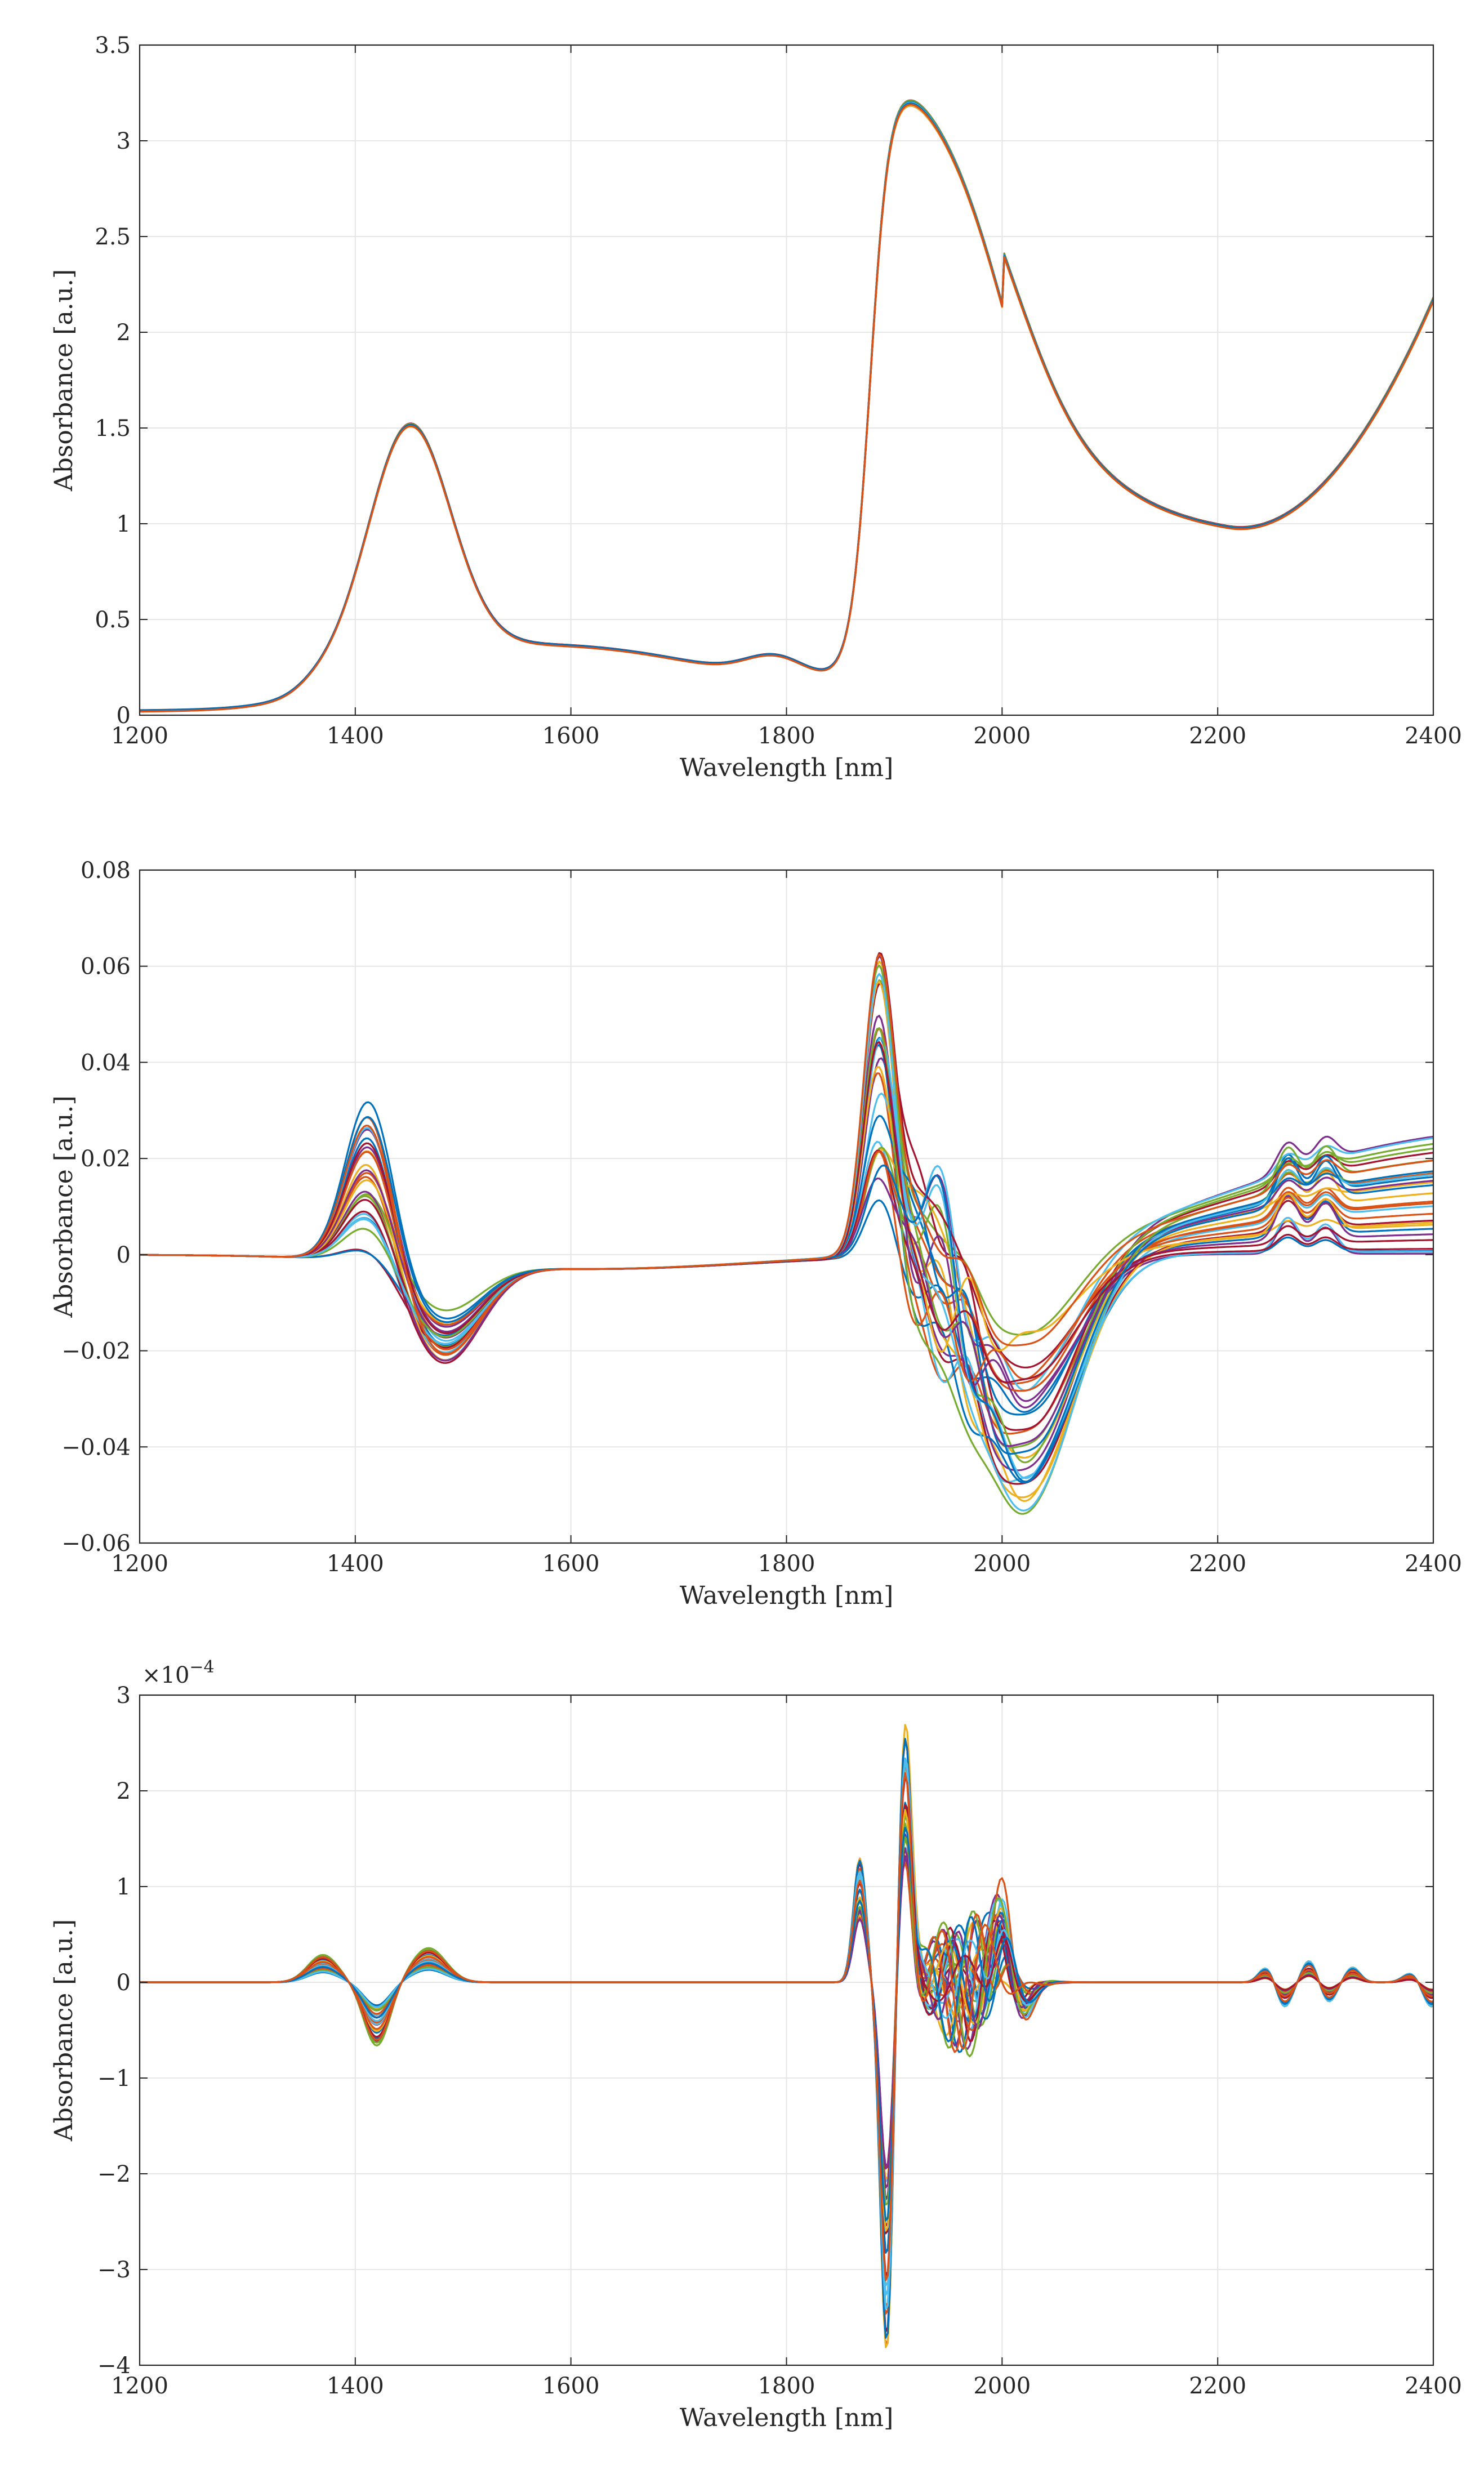 This screenshot has width=1484, height=2479. I want to click on y-tick-label: 0.08, so click(106, 871).